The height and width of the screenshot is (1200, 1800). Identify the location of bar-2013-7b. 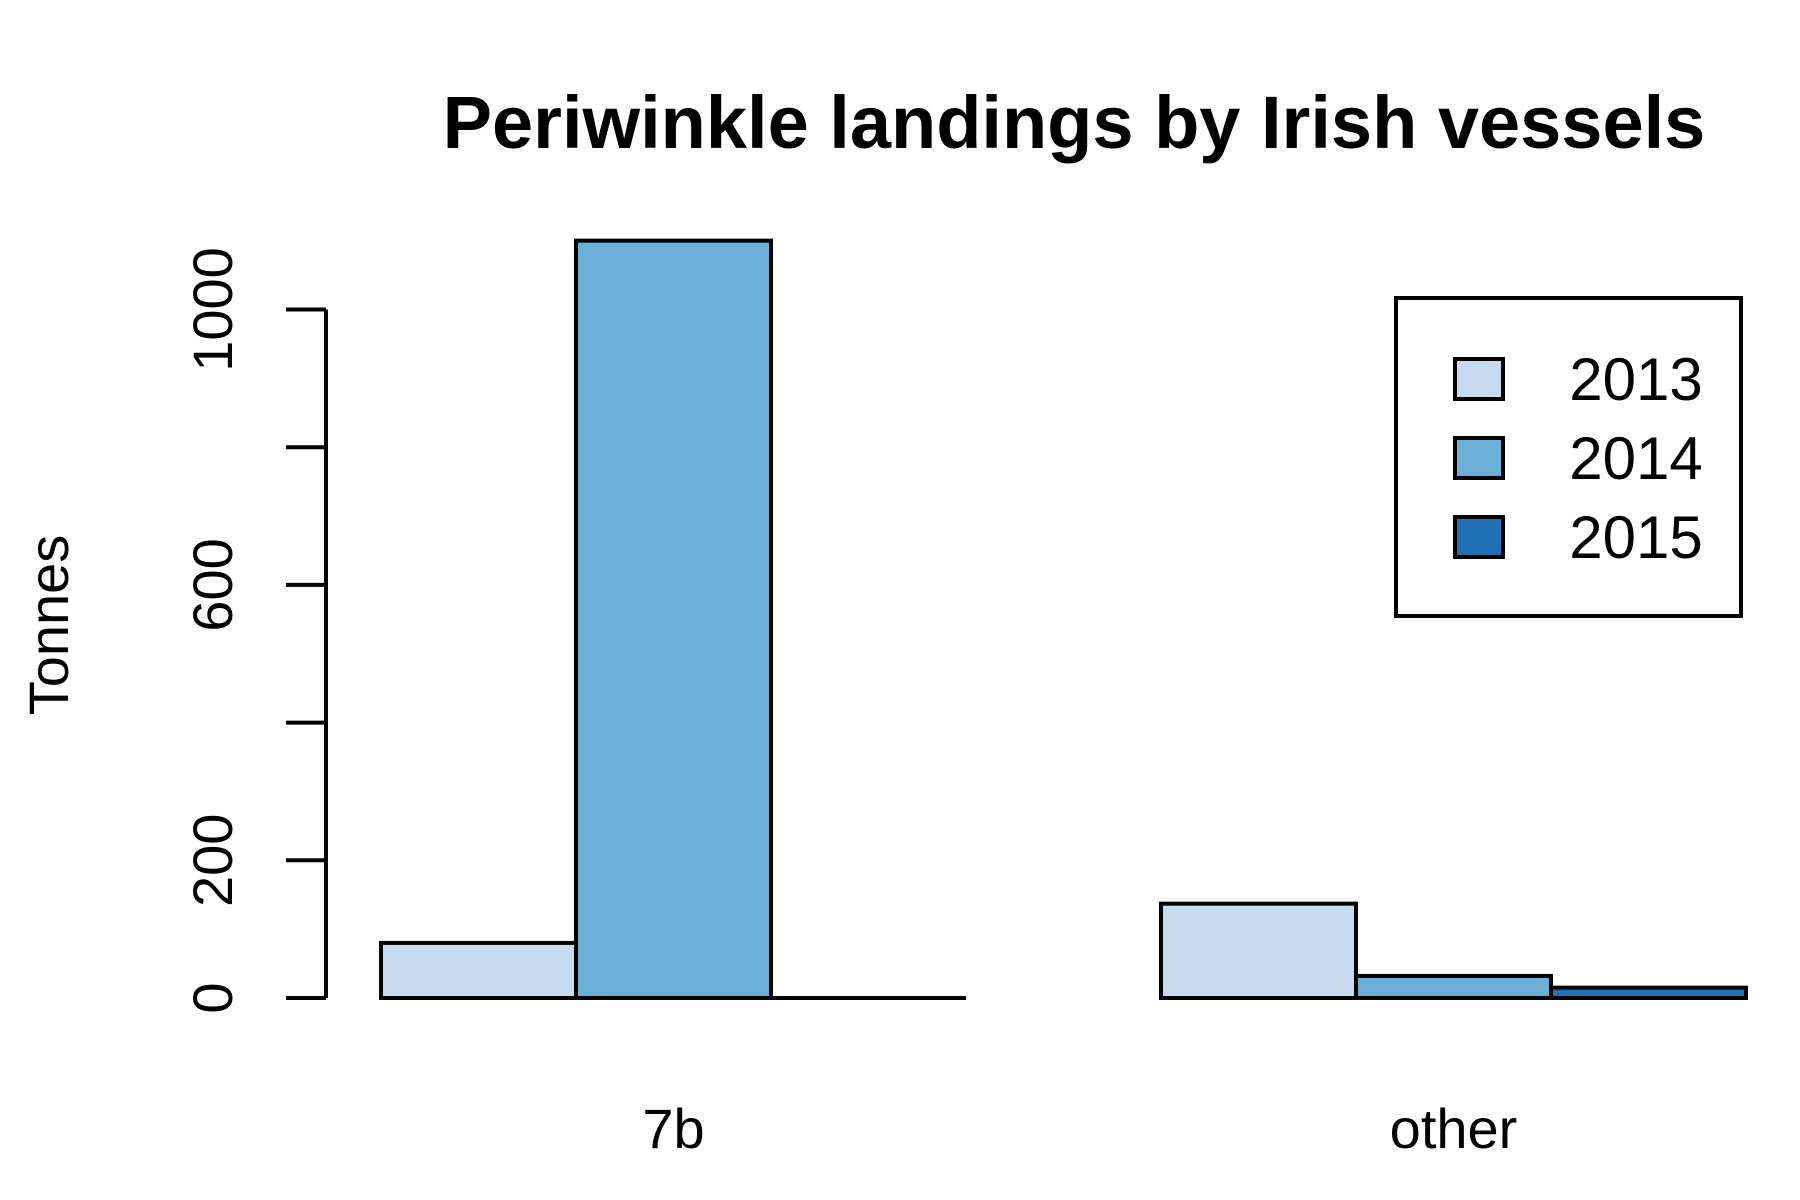
(478, 970).